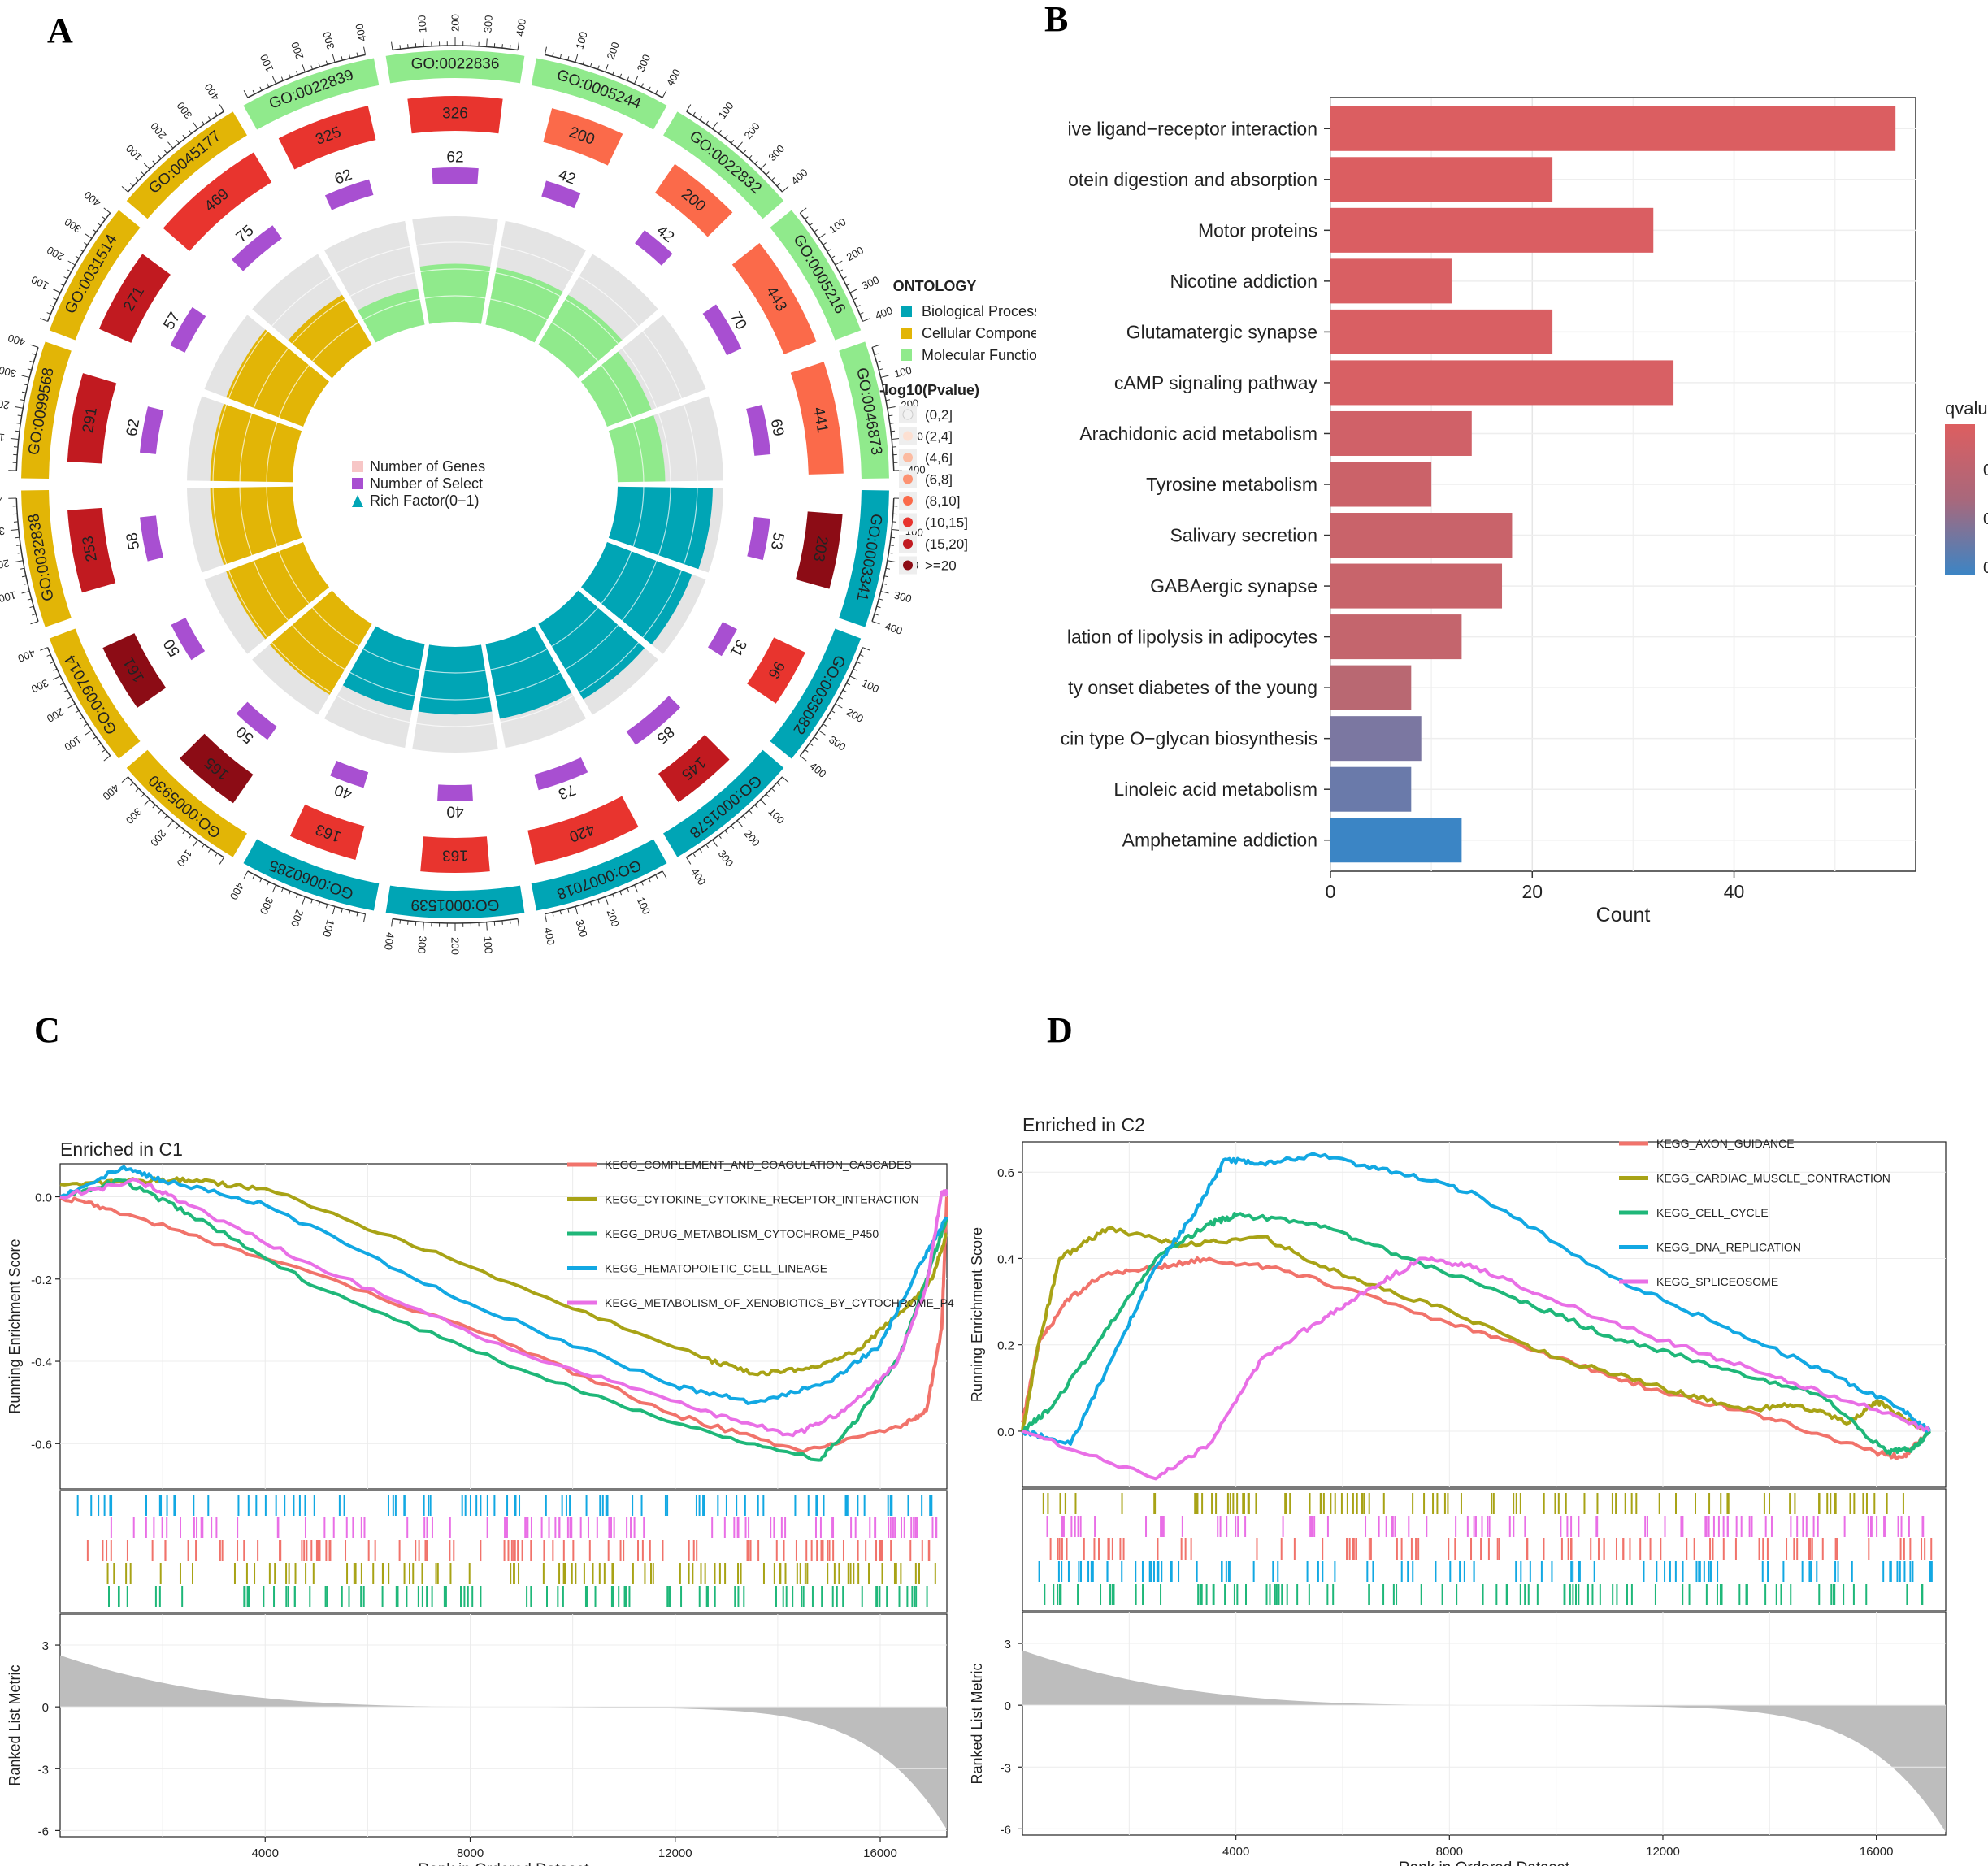 The height and width of the screenshot is (1866, 1988). What do you see at coordinates (1243, 282) in the screenshot?
I see `category-label: Nicotine addiction` at bounding box center [1243, 282].